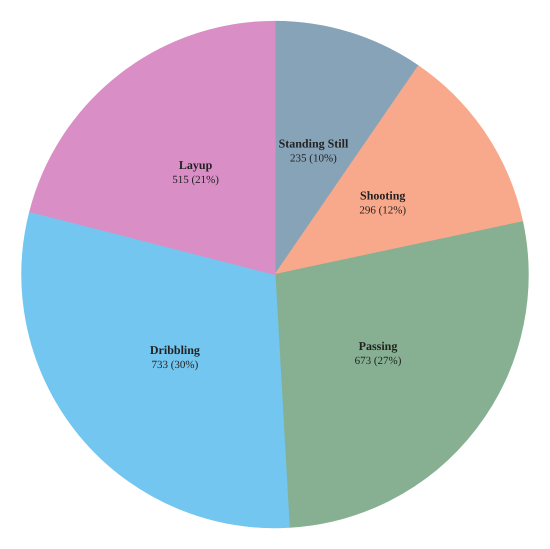  I want to click on data-label: 235 (10%), so click(314, 158).